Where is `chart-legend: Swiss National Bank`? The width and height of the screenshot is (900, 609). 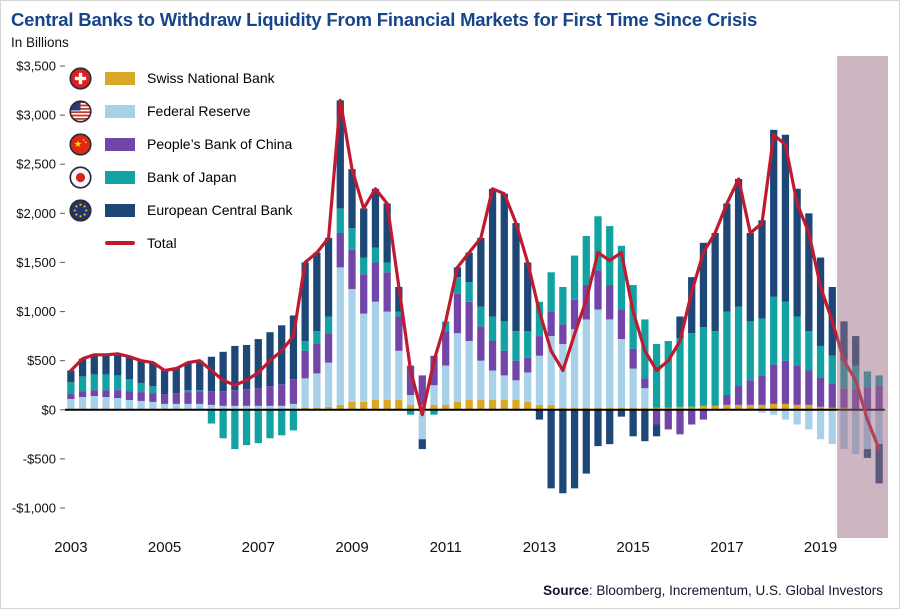
chart-legend: Swiss National Bank is located at coordinates (180, 165).